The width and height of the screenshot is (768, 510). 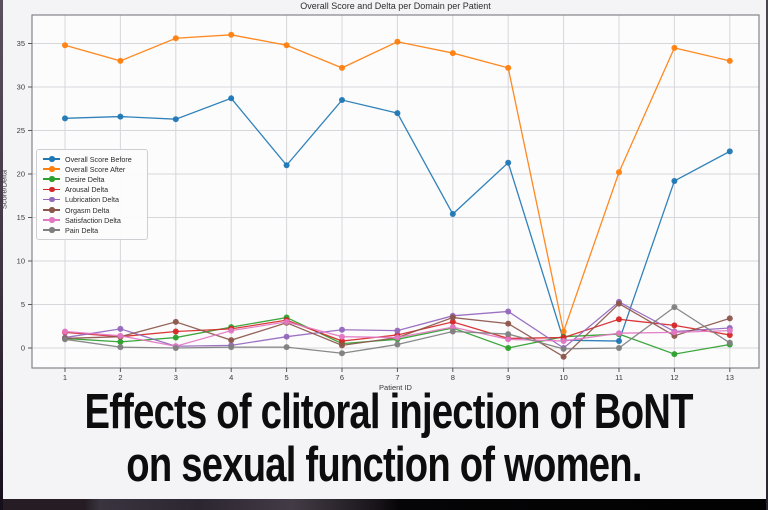 I want to click on legend-item-label: Arousal Delta, so click(x=87, y=190).